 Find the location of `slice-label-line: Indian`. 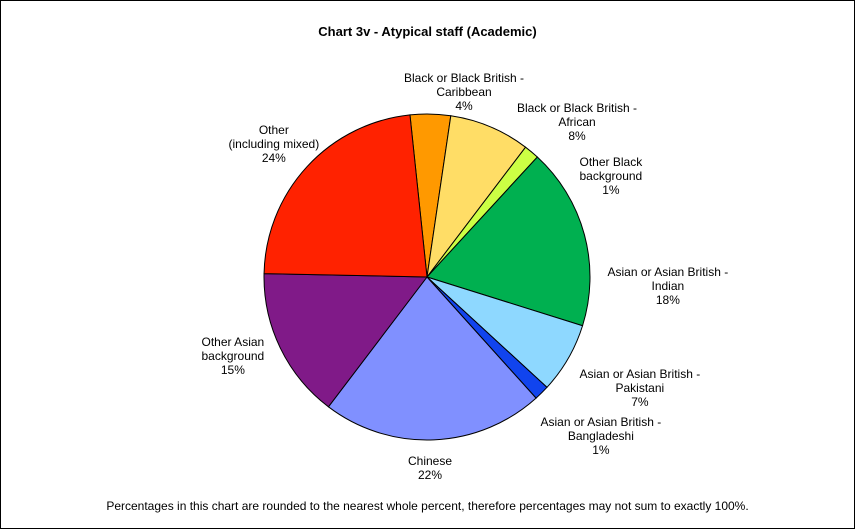

slice-label-line: Indian is located at coordinates (668, 286).